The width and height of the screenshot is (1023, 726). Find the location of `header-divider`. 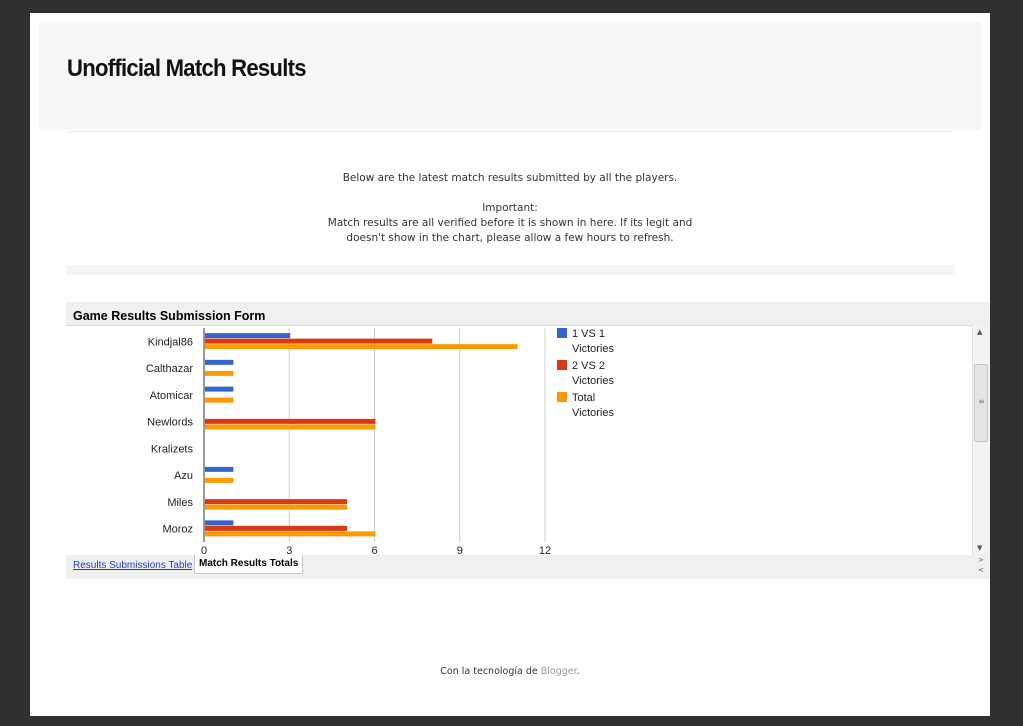

header-divider is located at coordinates (510, 131).